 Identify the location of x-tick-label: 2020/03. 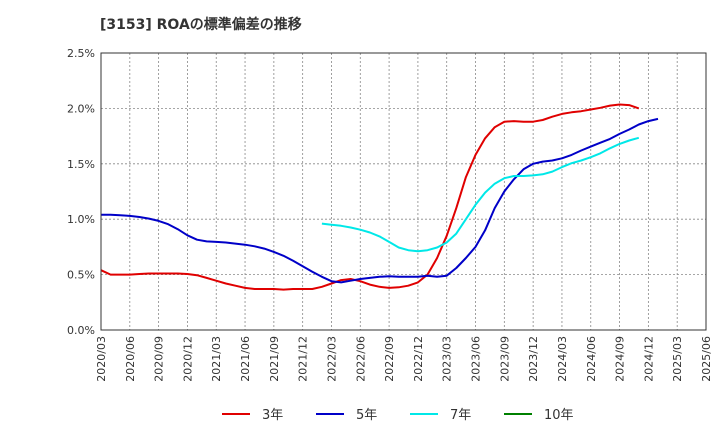
(101, 359).